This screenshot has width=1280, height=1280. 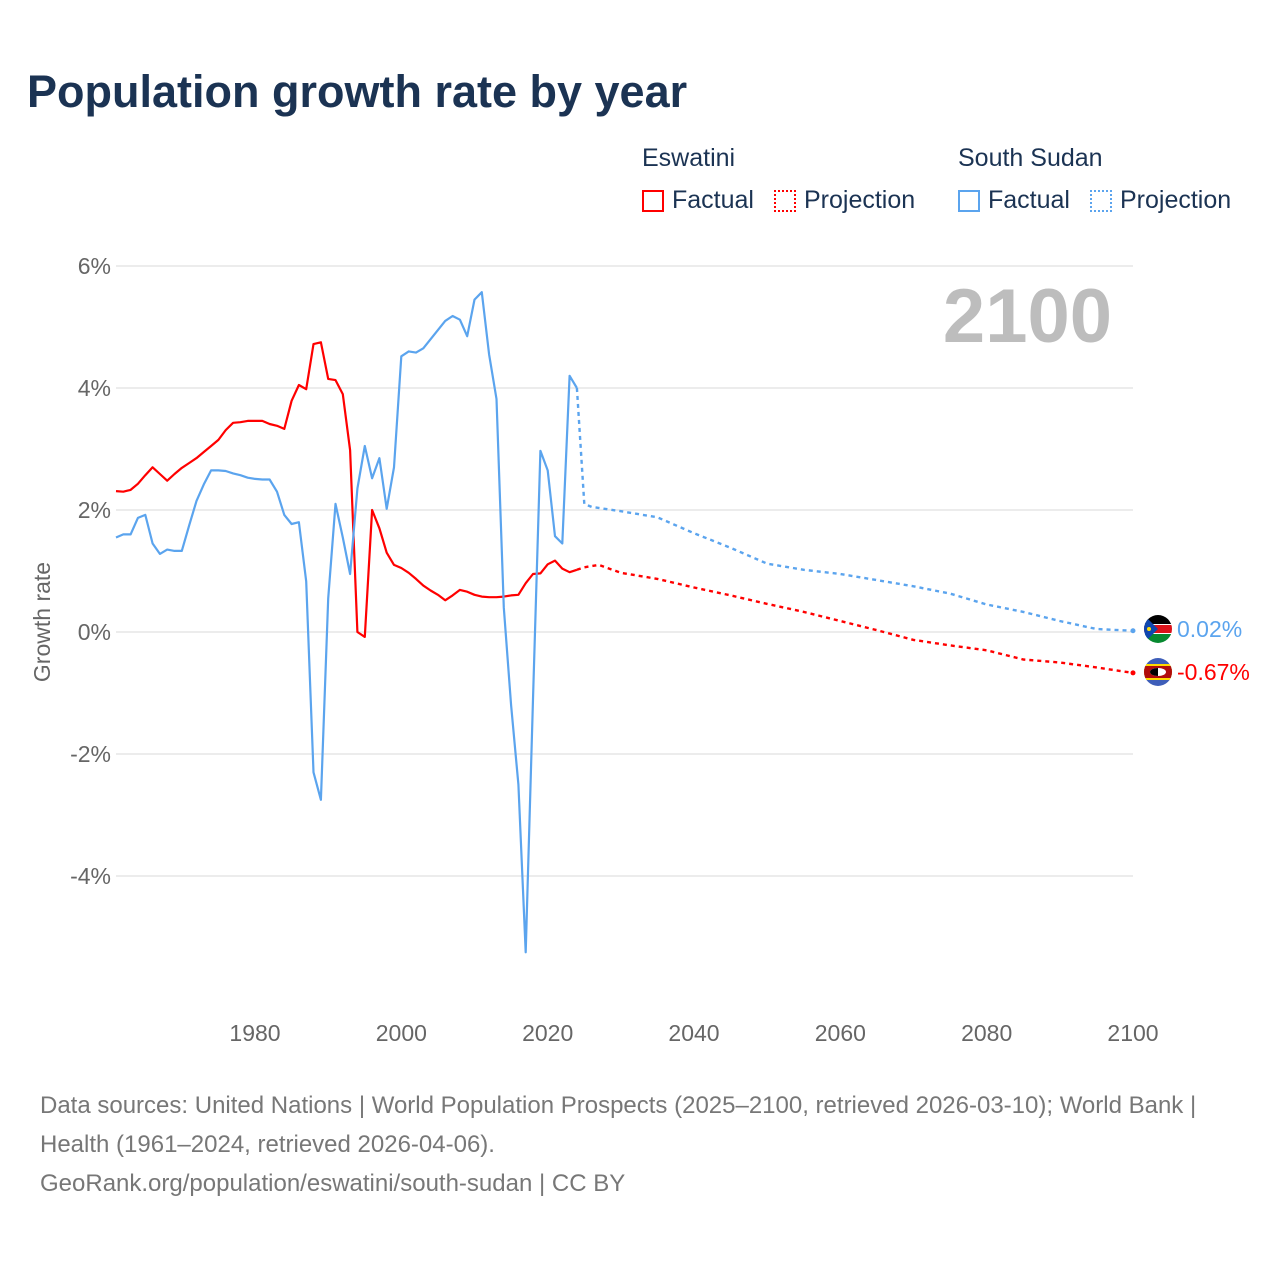 What do you see at coordinates (788, 179) in the screenshot?
I see `legend-eswatini: Eswatini Factual Projection` at bounding box center [788, 179].